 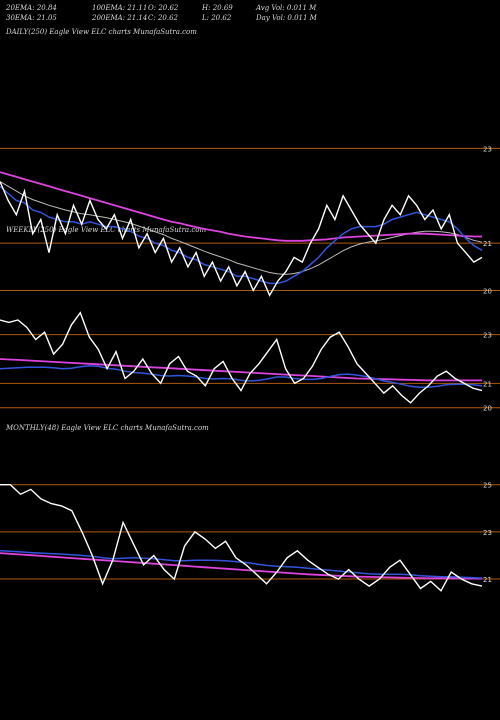 I want to click on daily-ema_slow-line, so click(x=241, y=206).